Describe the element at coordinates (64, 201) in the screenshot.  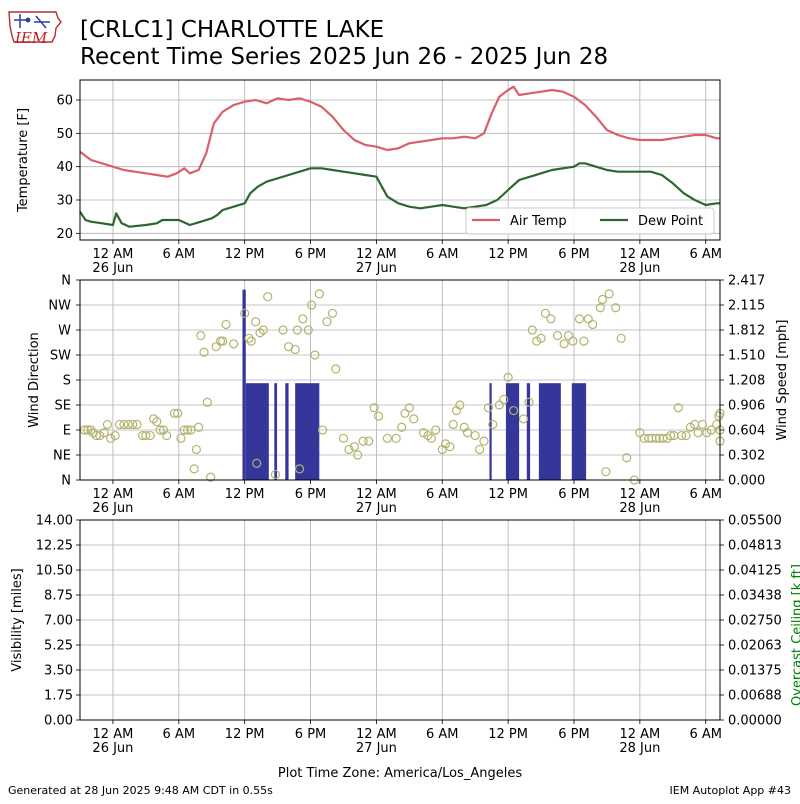
I see `temp-ytick-label: 30` at that location.